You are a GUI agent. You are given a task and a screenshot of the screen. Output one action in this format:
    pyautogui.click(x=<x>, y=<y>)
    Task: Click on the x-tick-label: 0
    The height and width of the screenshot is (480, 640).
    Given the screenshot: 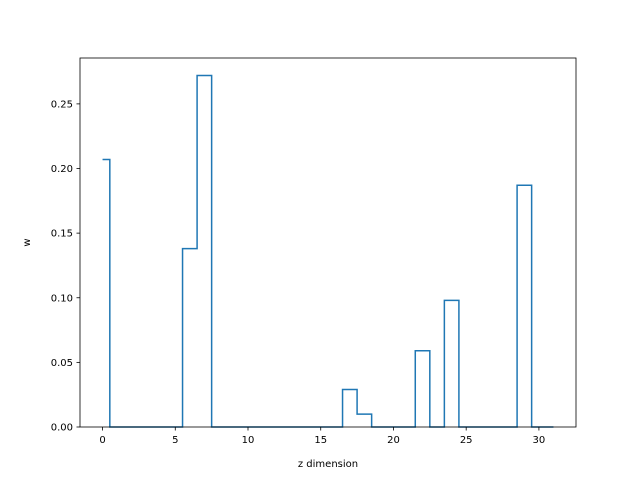 What is the action you would take?
    pyautogui.click(x=102, y=440)
    